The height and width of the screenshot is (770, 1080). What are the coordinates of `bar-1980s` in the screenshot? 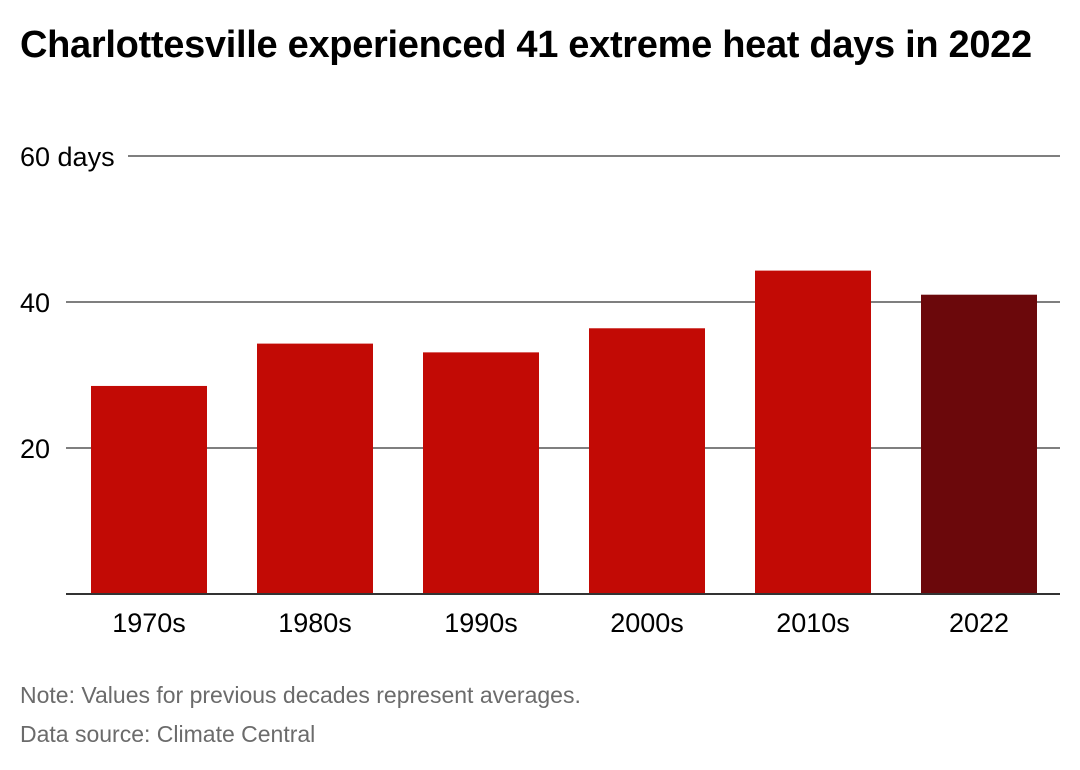 It's located at (315, 468).